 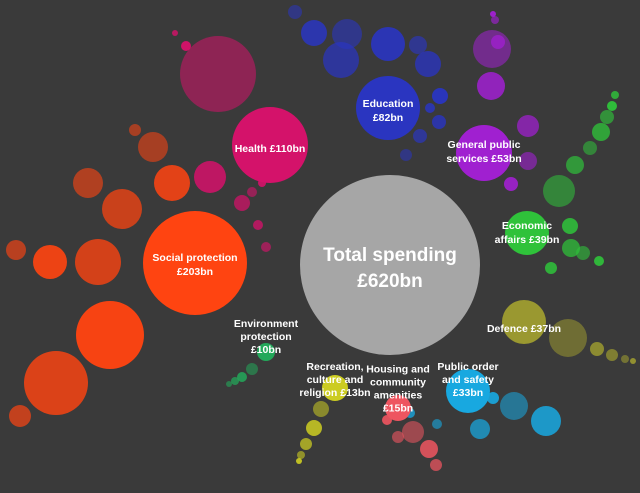 I want to click on housing-and-community-amenities-label: amenities, so click(x=398, y=396).